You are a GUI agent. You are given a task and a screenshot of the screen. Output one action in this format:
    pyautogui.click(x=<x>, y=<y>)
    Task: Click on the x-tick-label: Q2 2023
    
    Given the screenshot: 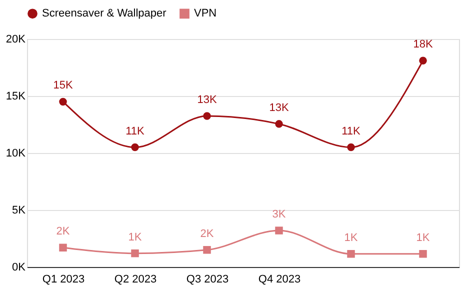 What is the action you would take?
    pyautogui.click(x=135, y=280)
    